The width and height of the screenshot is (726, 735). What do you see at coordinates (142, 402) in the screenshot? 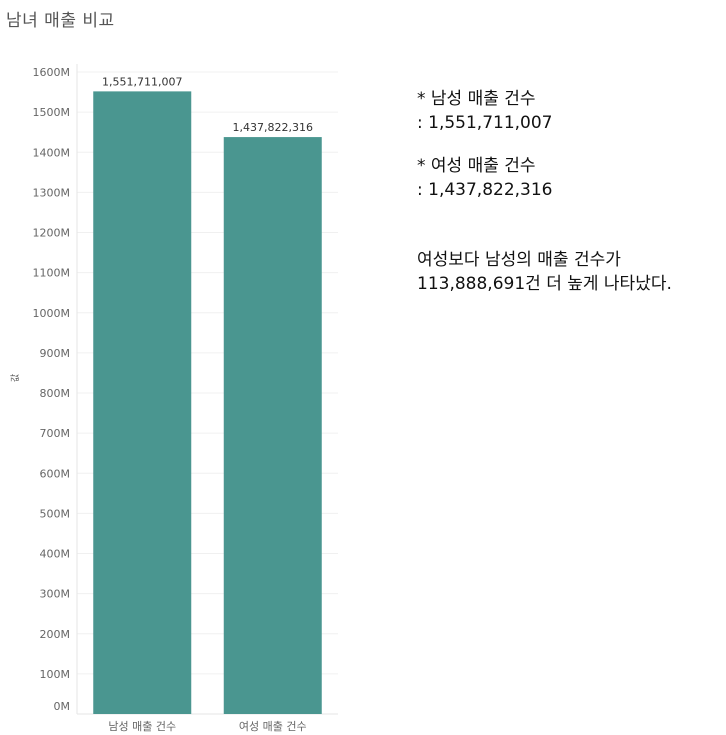
I see `bar-male` at bounding box center [142, 402].